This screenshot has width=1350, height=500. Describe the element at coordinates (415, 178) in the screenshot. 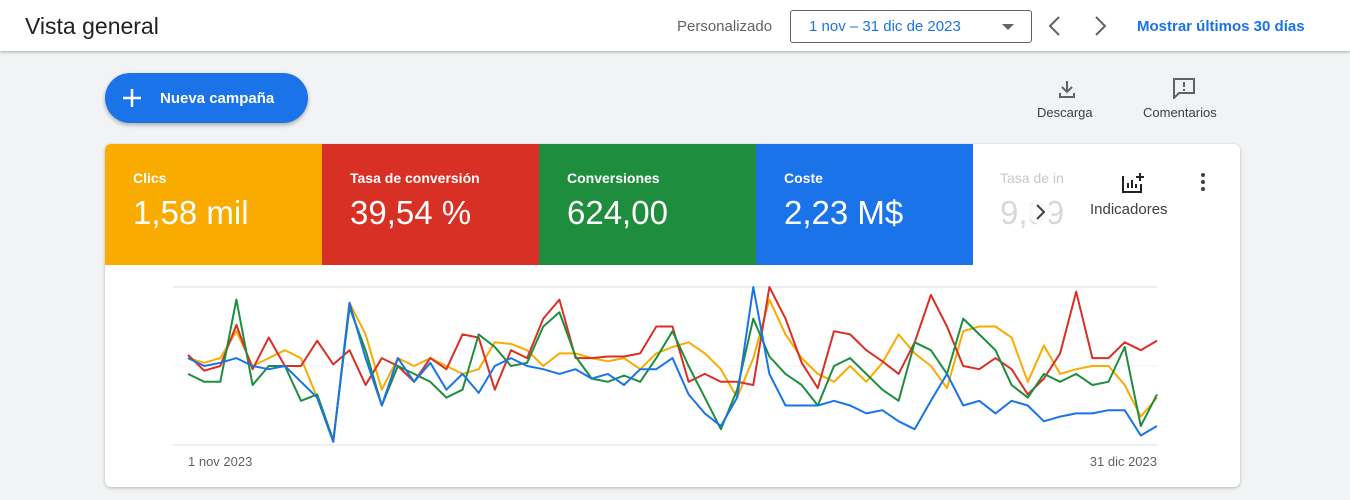

I see `metric-label: Tasa de conversión` at that location.